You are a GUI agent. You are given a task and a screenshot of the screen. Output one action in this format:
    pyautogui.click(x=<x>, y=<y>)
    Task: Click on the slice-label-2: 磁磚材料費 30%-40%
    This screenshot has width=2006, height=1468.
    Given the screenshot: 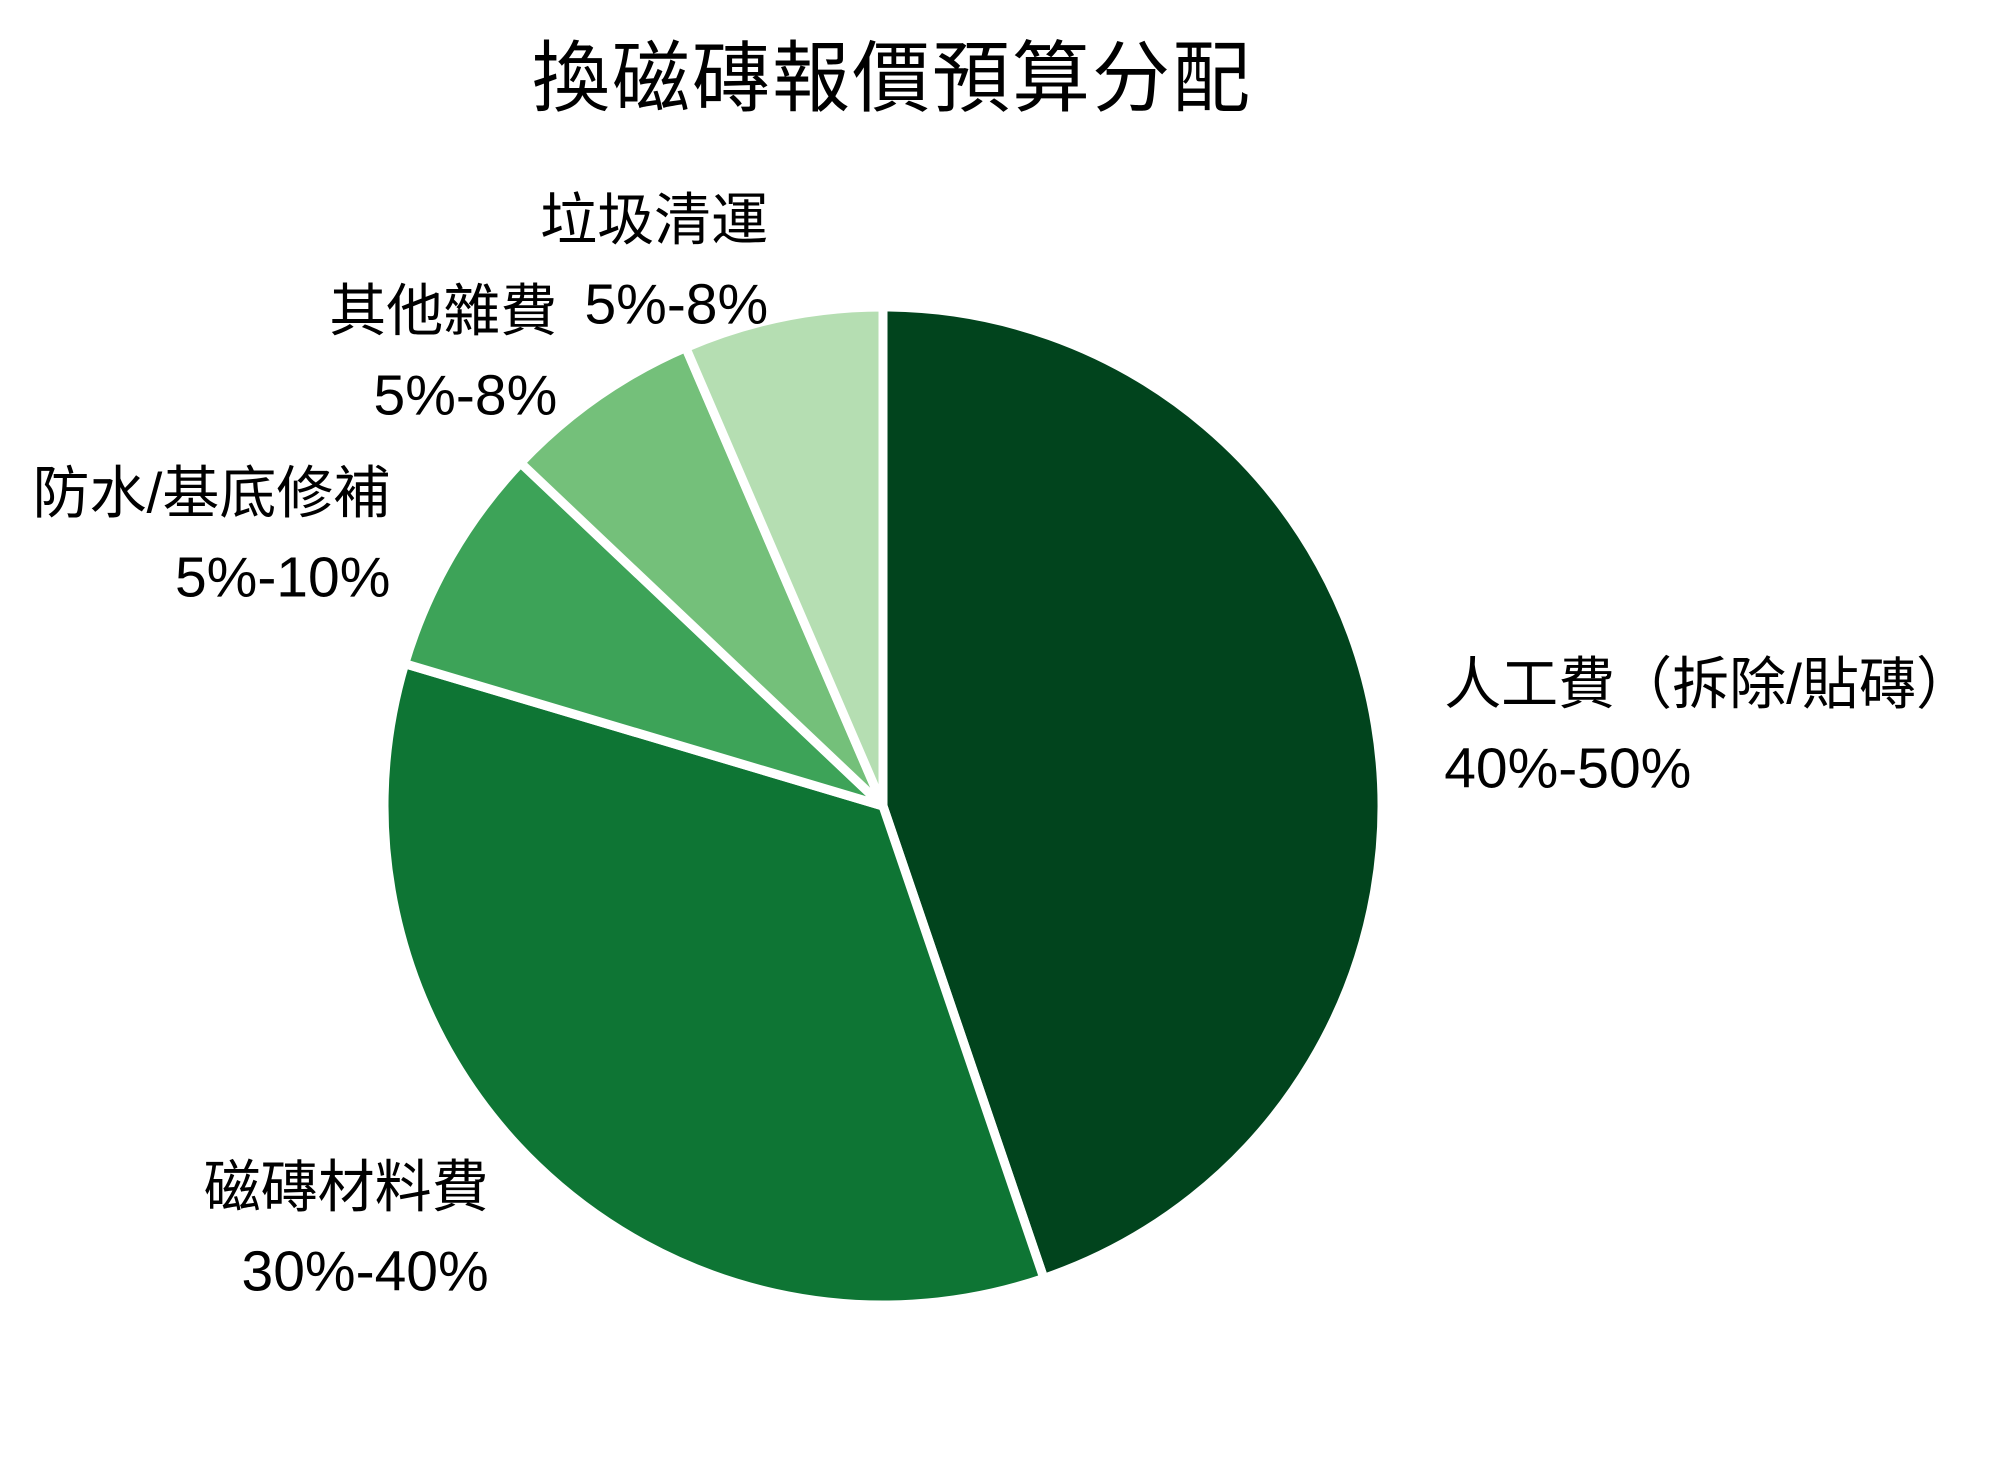 What is the action you would take?
    pyautogui.click(x=346, y=1230)
    